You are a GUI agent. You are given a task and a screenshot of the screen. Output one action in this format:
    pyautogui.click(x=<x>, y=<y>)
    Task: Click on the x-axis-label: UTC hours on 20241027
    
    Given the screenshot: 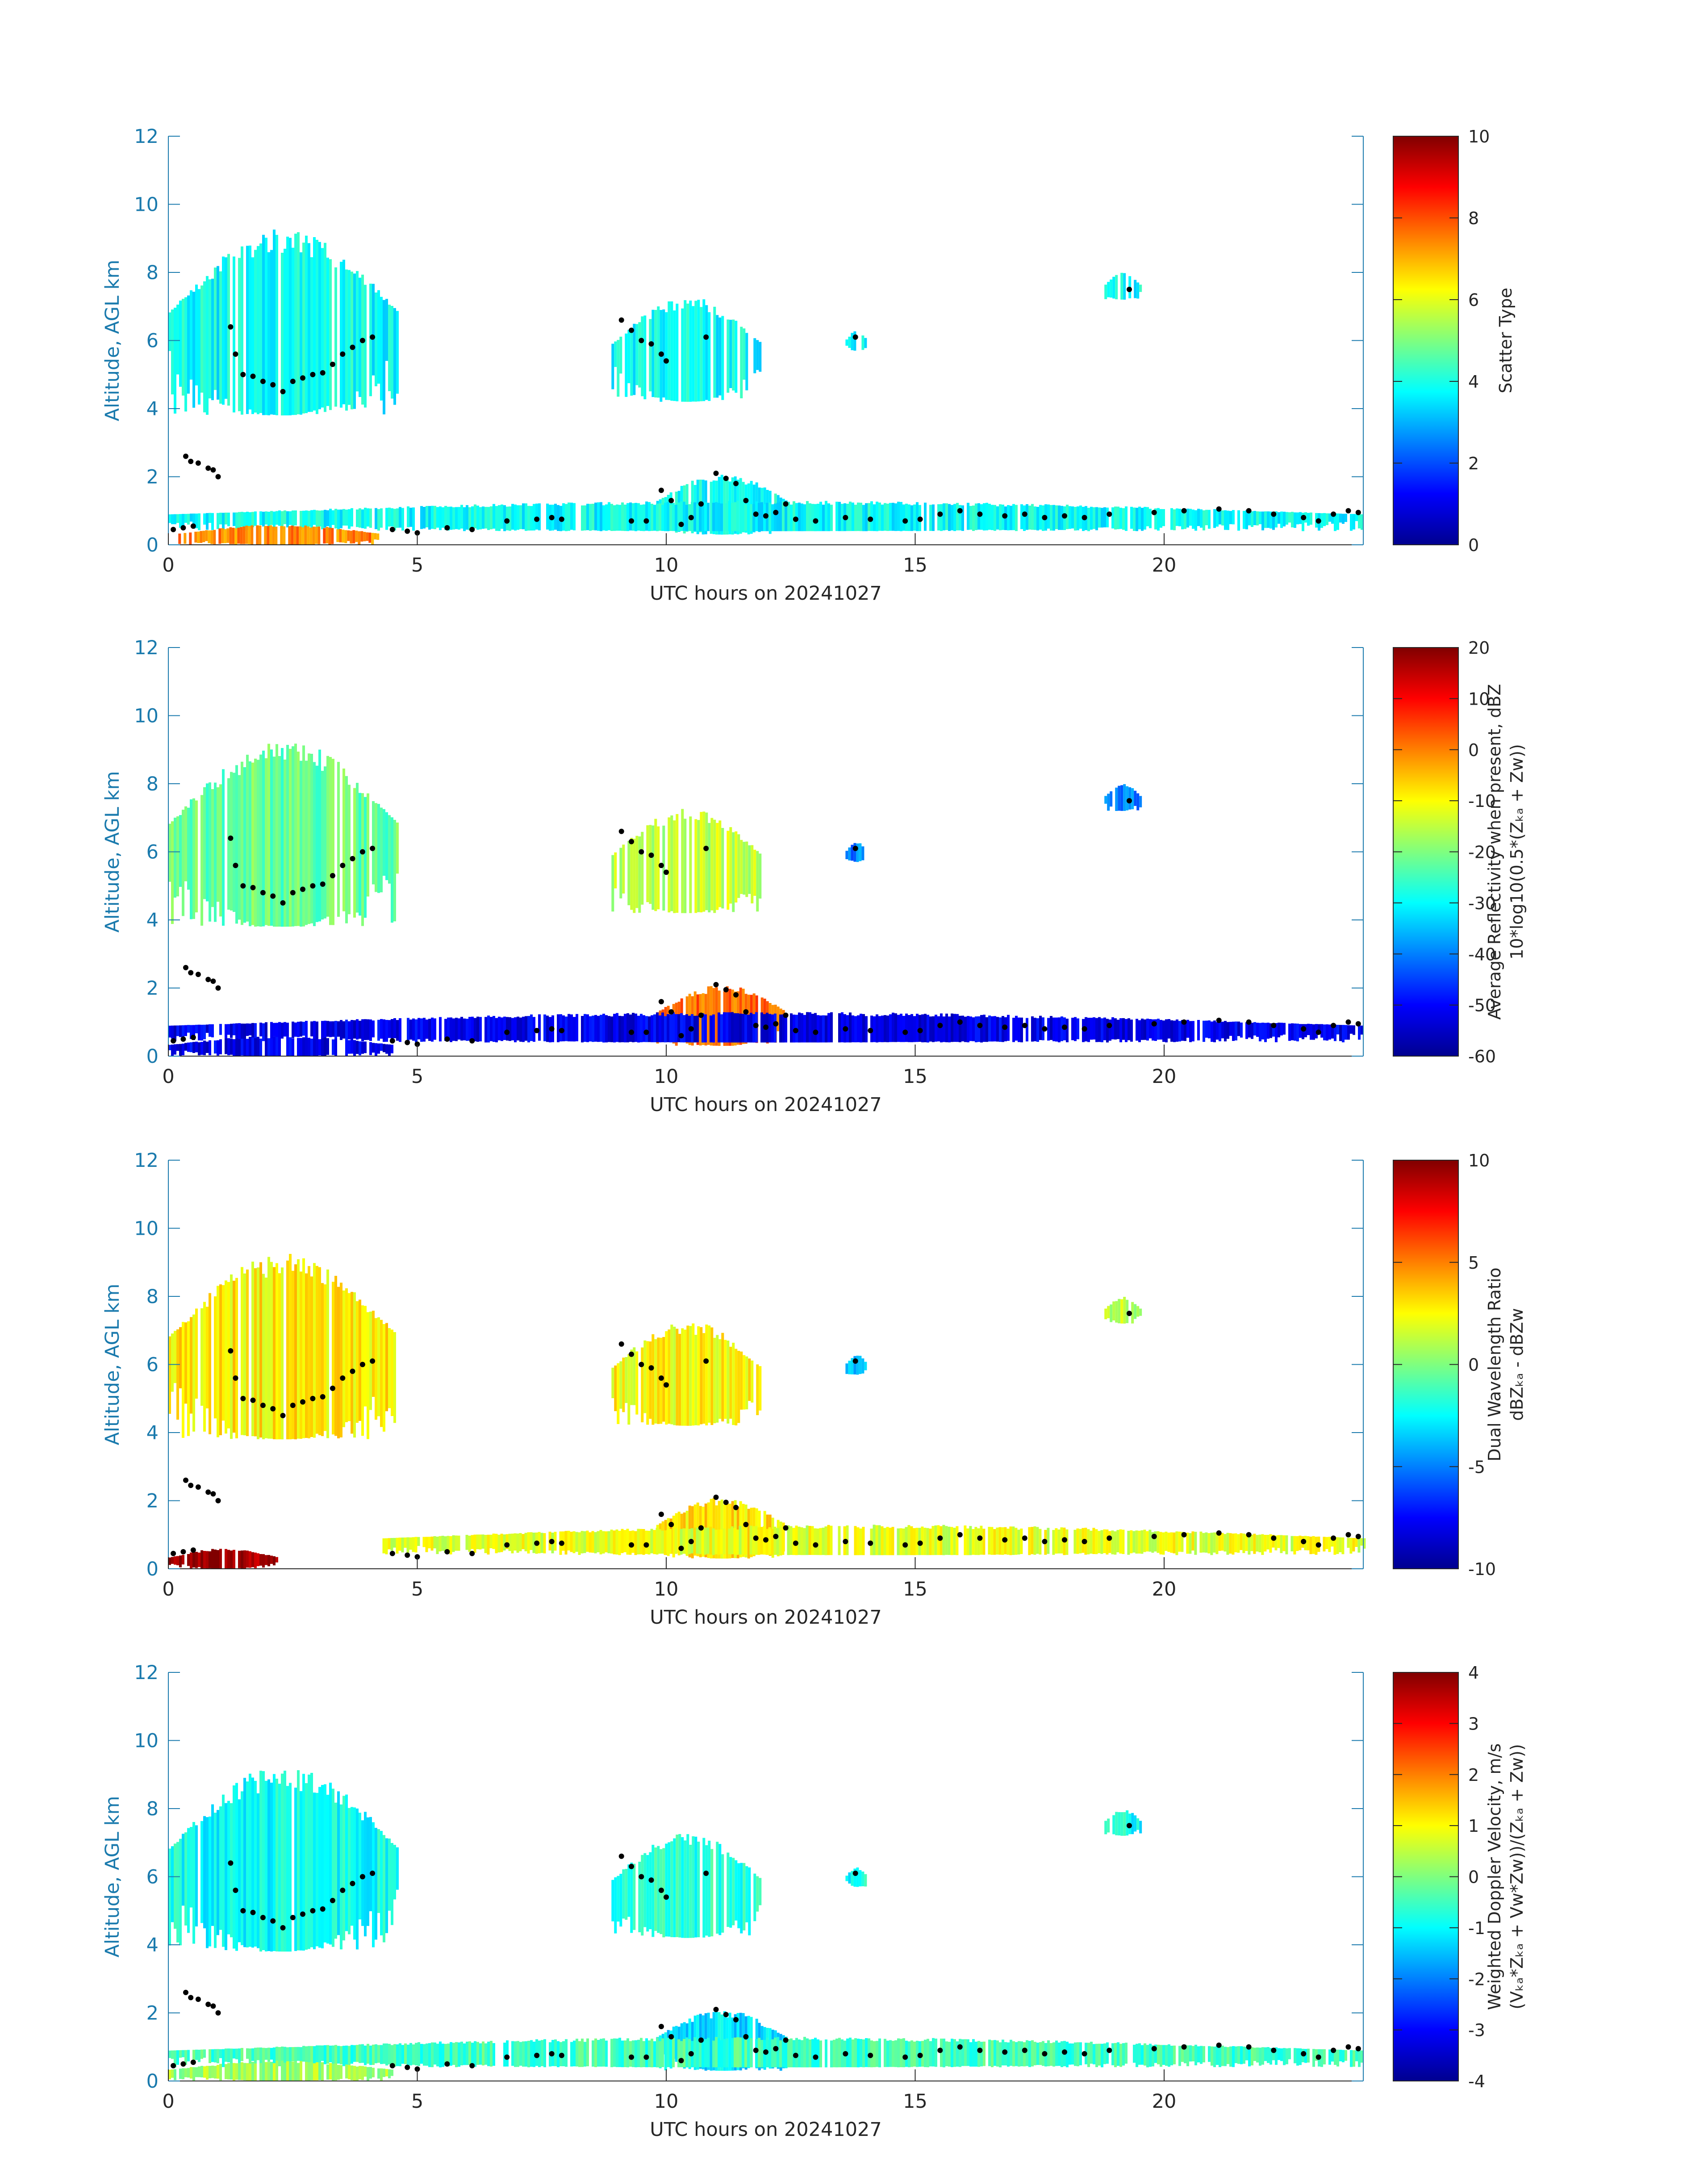 What is the action you would take?
    pyautogui.click(x=766, y=2130)
    